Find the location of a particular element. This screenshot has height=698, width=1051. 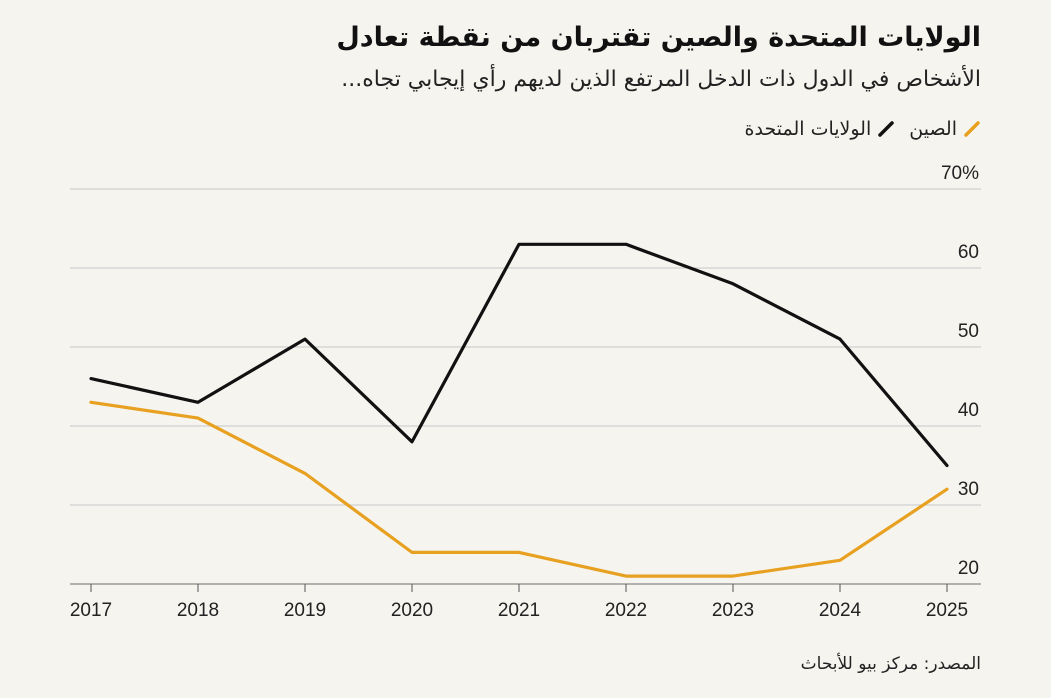

legend-item-usa: الولايات المتحدة is located at coordinates (820, 129).